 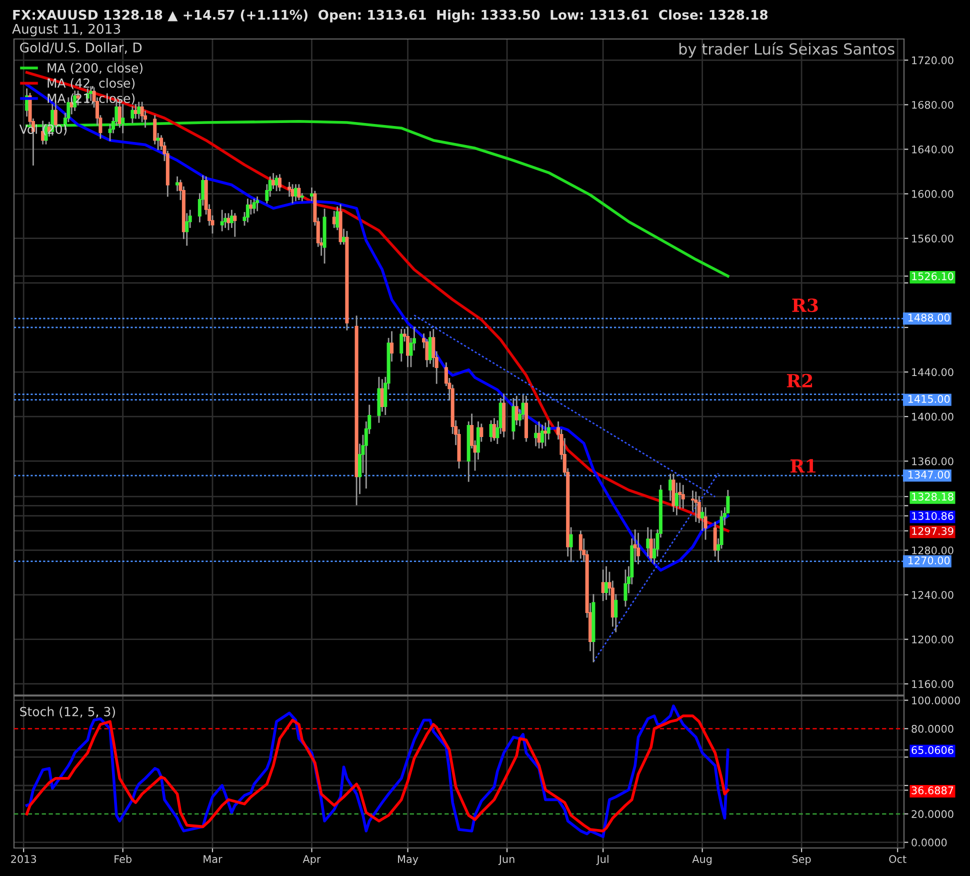 What do you see at coordinates (702, 860) in the screenshot?
I see `x-tick-label: Aug` at bounding box center [702, 860].